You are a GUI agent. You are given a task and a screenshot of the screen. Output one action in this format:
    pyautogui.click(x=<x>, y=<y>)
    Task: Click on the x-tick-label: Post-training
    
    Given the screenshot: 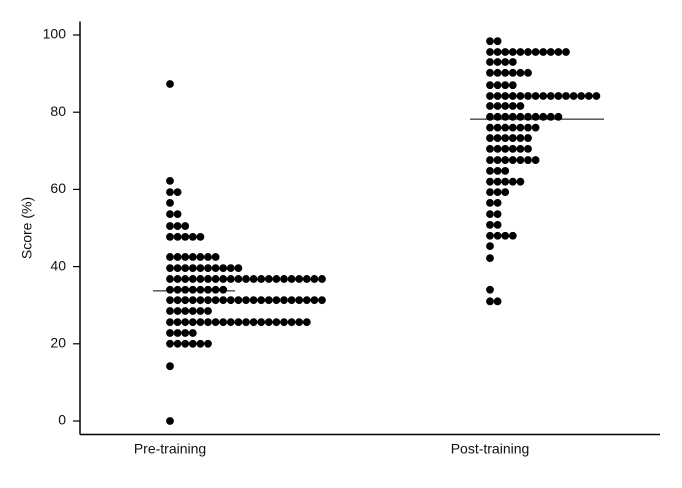 What is the action you would take?
    pyautogui.click(x=490, y=449)
    